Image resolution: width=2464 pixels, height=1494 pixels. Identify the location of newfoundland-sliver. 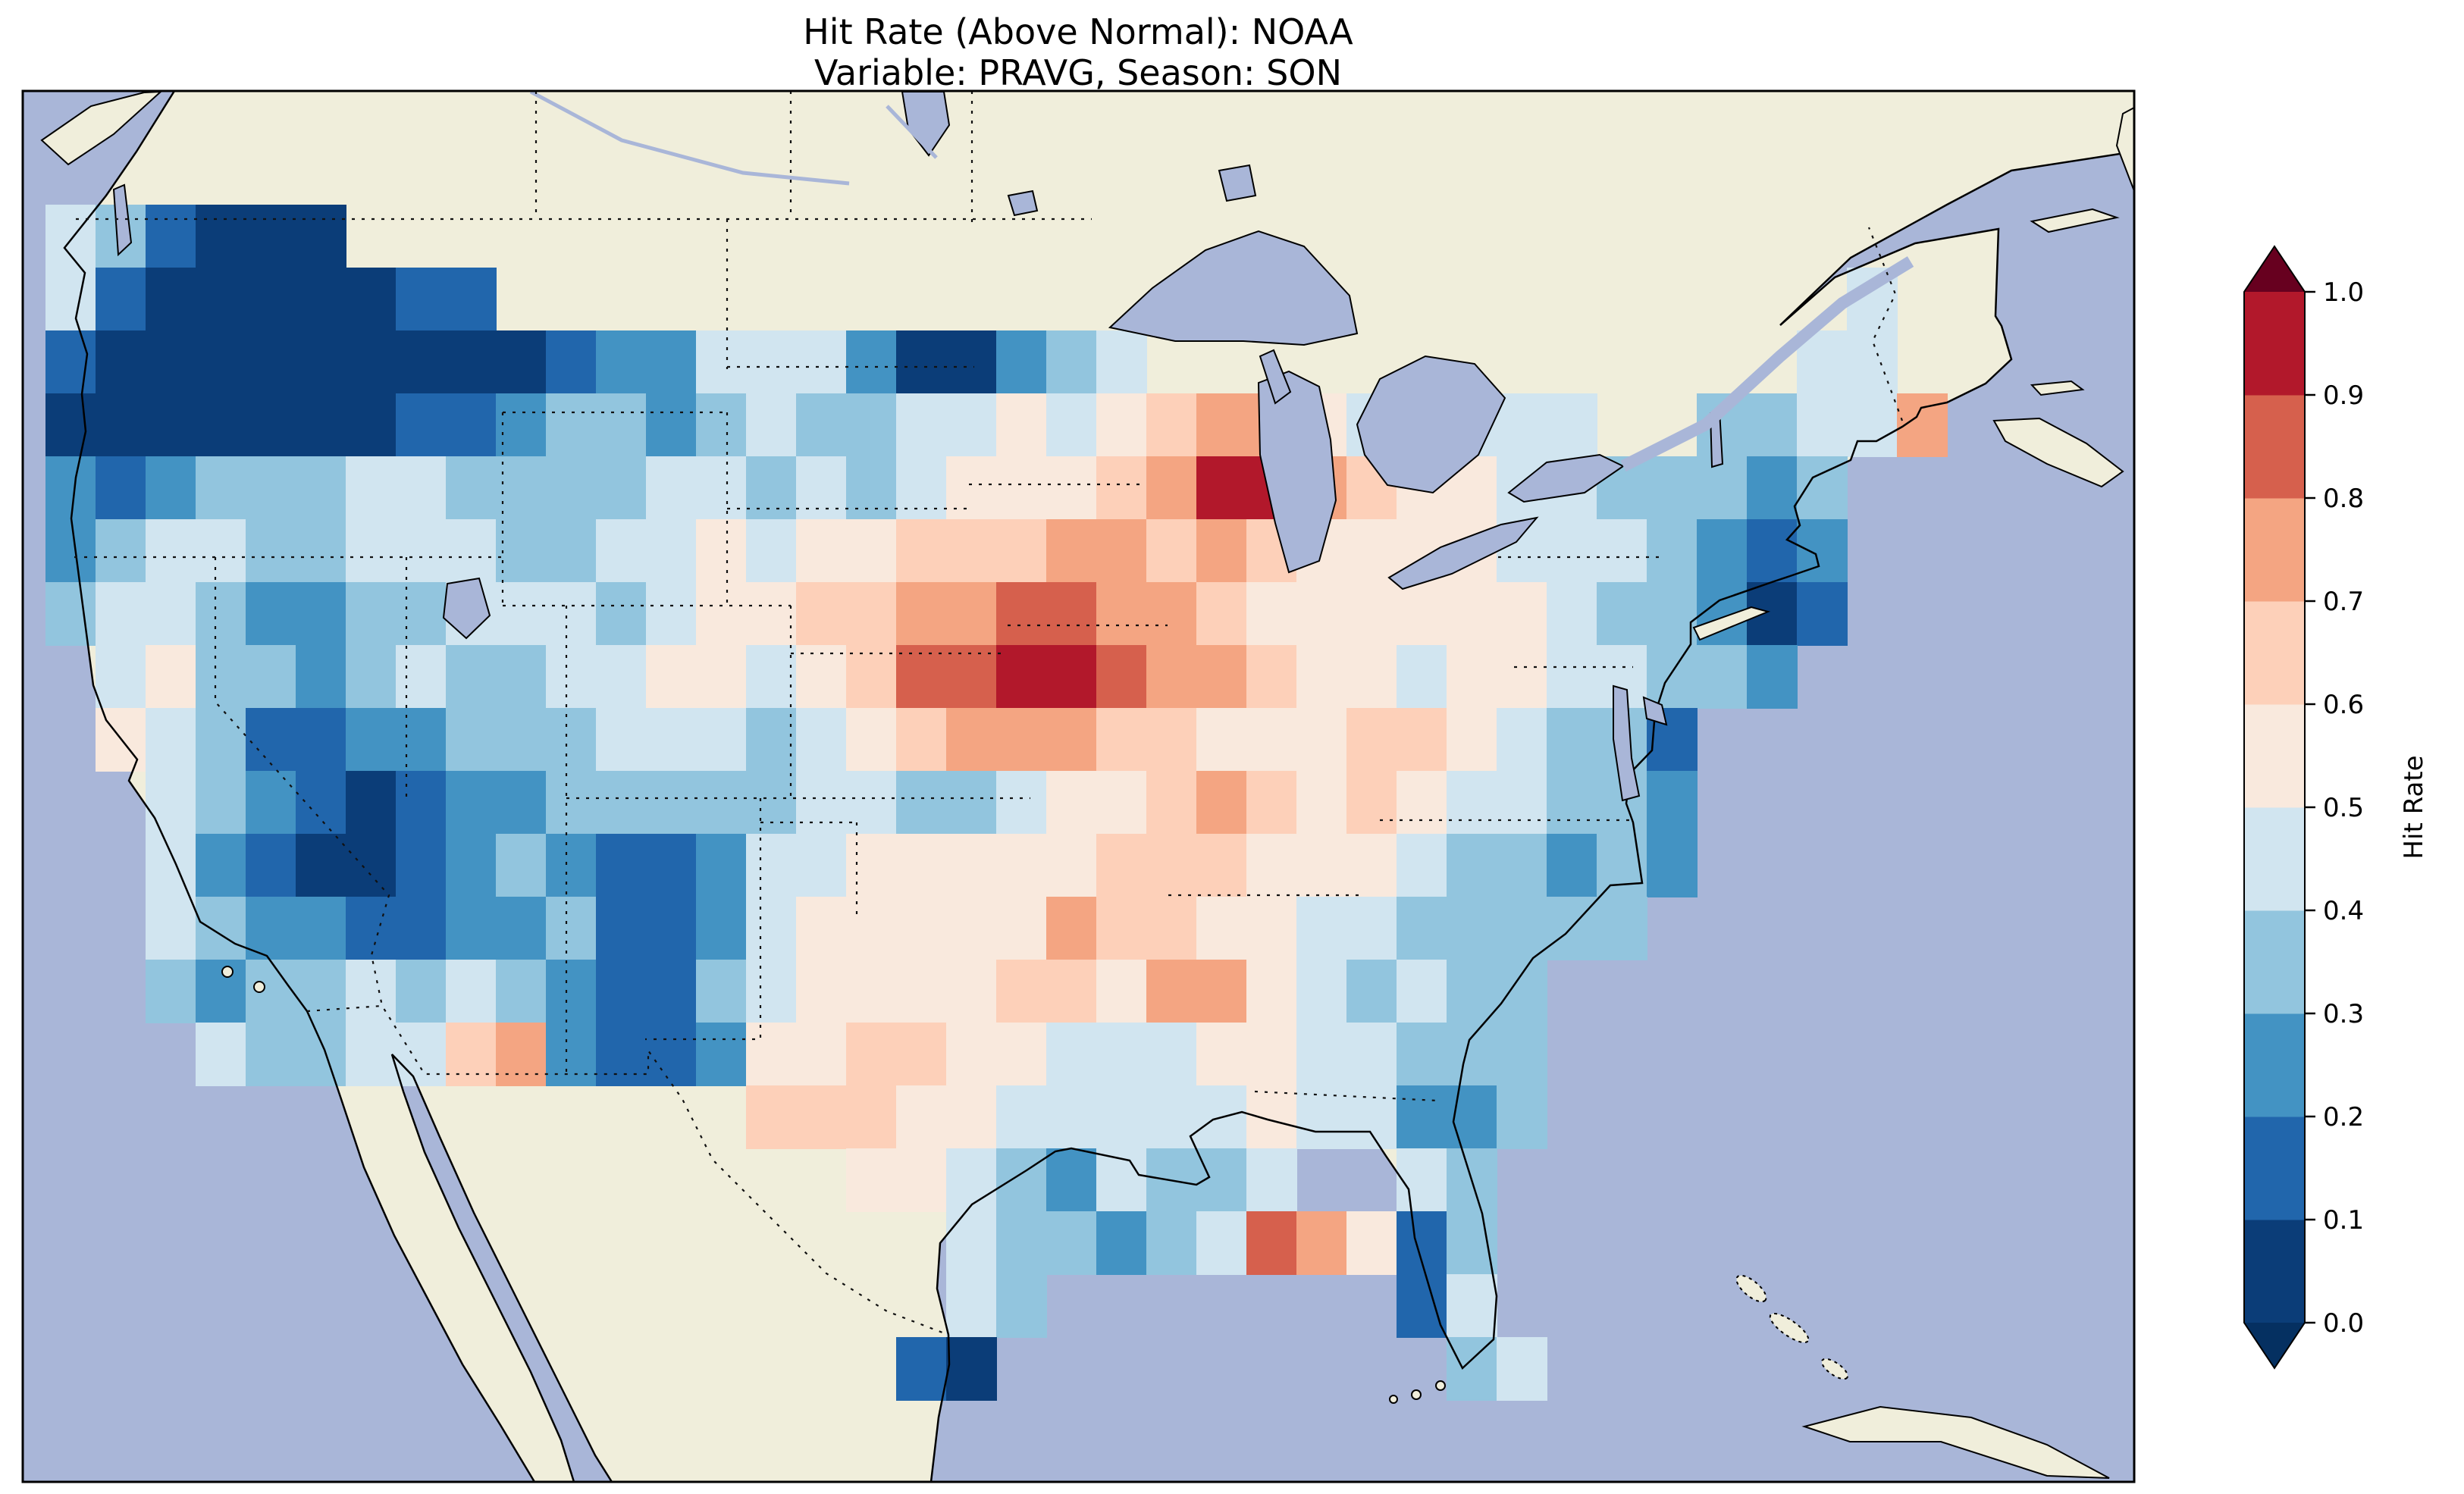
(2124, 149).